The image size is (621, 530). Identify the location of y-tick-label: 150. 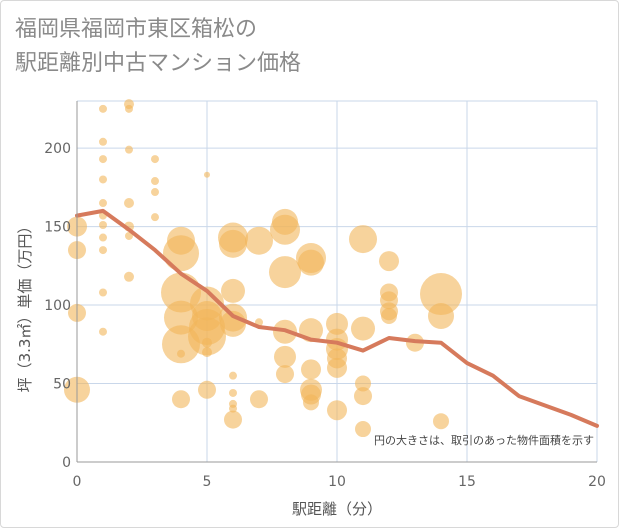
(57, 228).